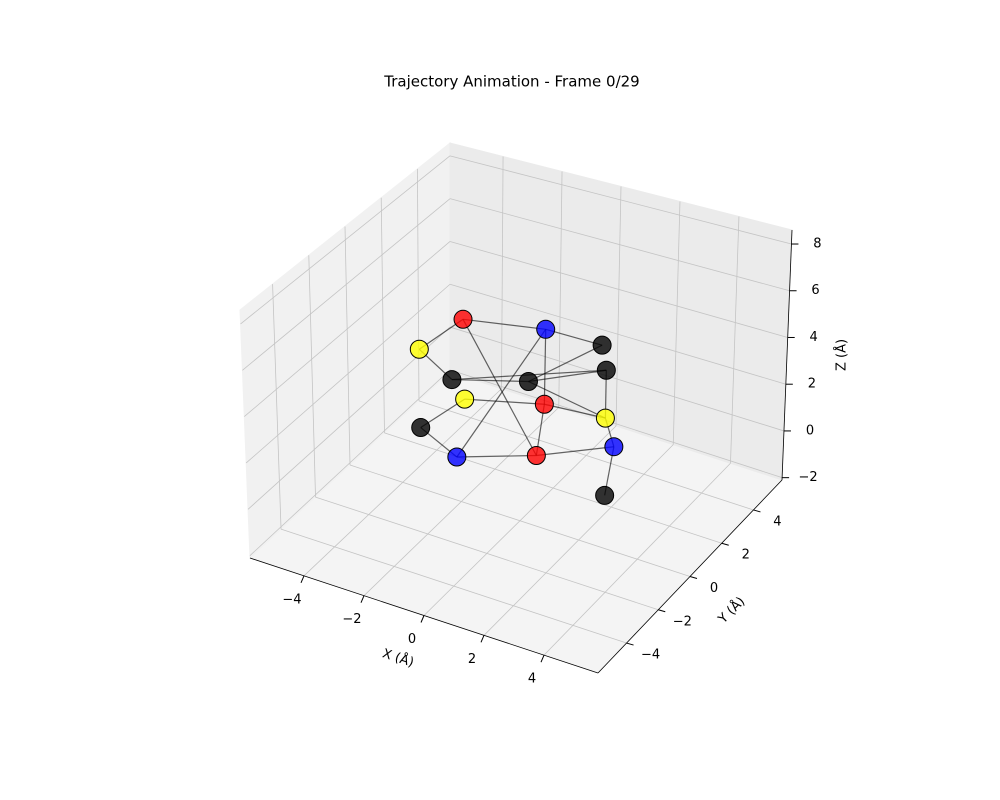 The image size is (1000, 800). I want to click on y-tick-label: 0, so click(714, 588).